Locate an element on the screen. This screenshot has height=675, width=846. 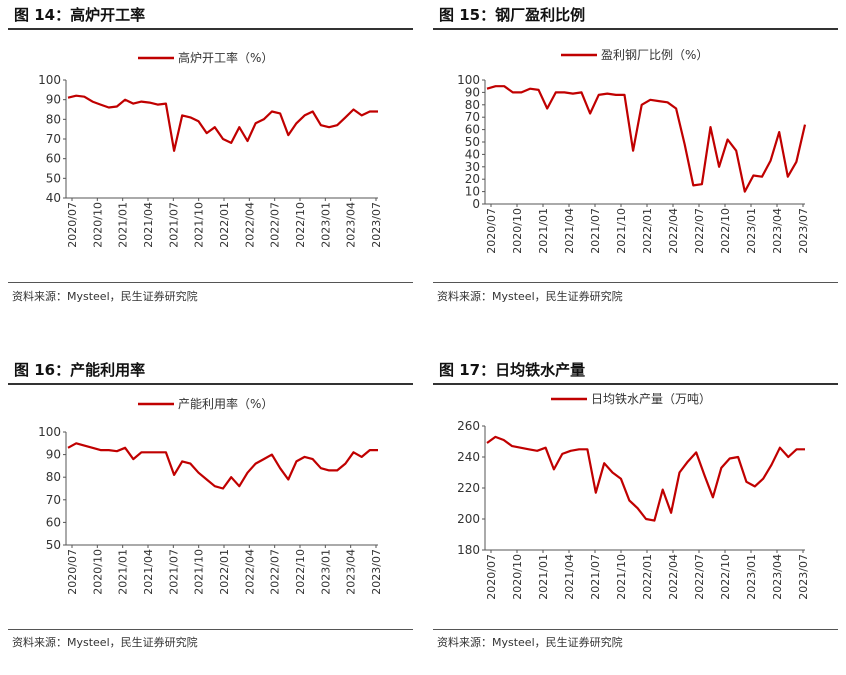
y-tick-label: 200 is located at coordinates (468, 519).